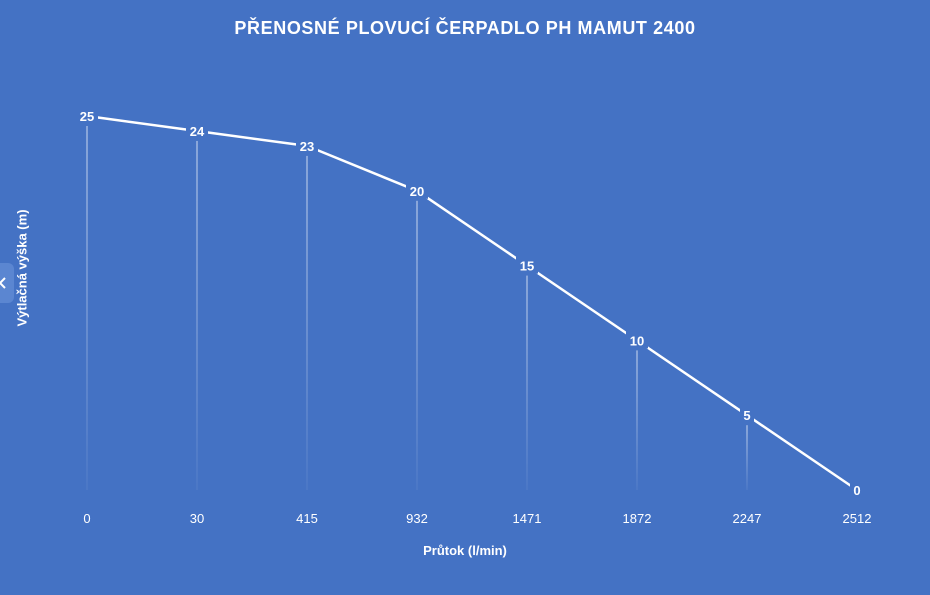  I want to click on x-tick-label: 2247, so click(747, 518).